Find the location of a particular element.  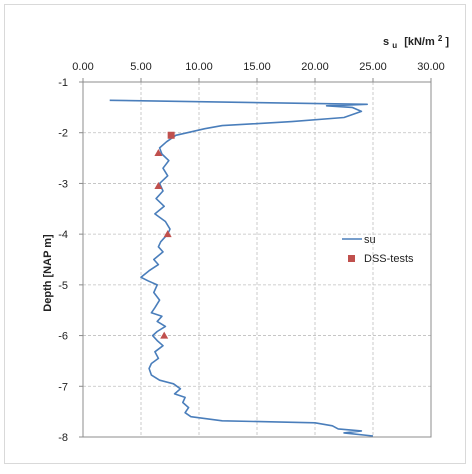

legend: su DSS-tests is located at coordinates (378, 249).